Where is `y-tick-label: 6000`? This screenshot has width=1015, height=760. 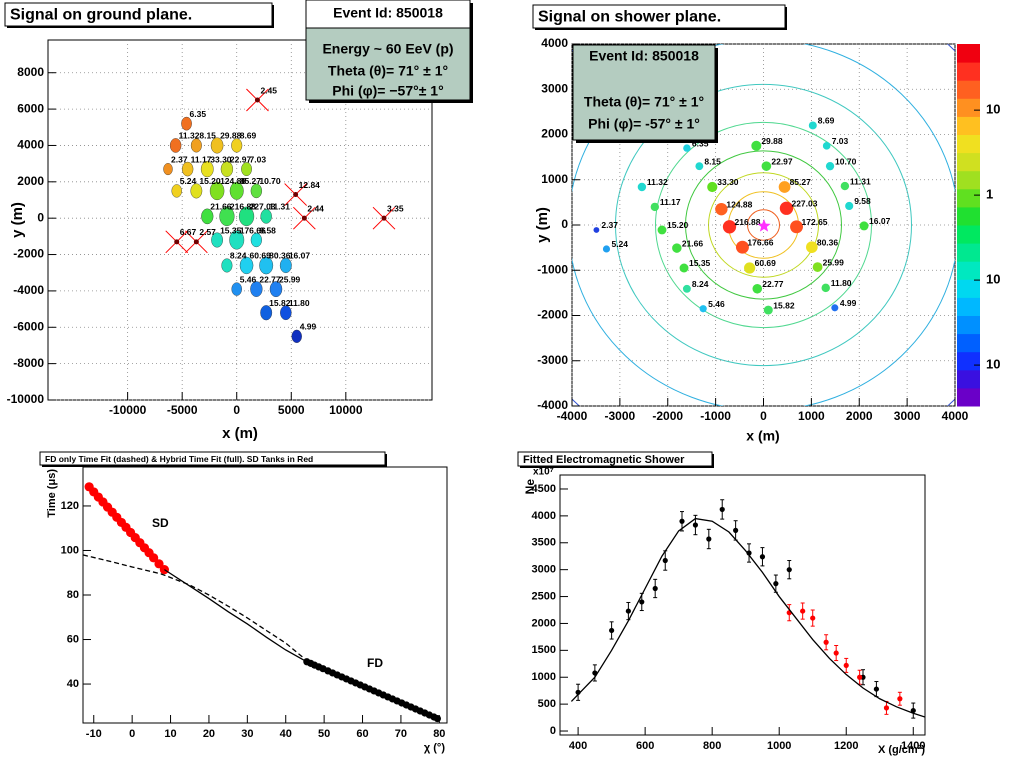
y-tick-label: 6000 is located at coordinates (30, 108).